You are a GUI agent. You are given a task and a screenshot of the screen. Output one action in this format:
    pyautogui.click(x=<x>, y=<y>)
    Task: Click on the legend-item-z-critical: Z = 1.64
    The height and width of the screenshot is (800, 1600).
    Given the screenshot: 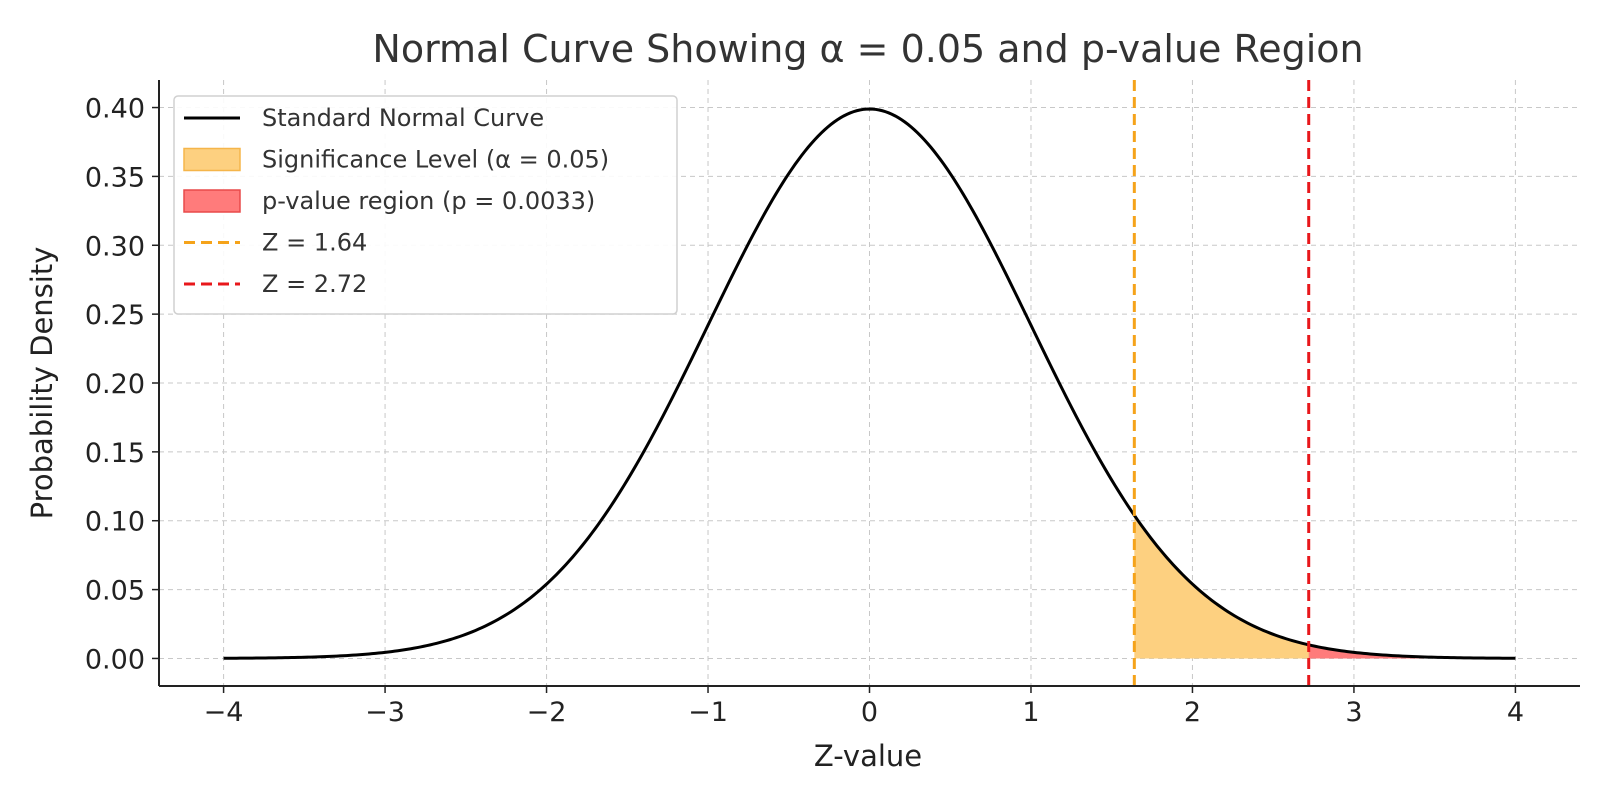 What is the action you would take?
    pyautogui.click(x=275, y=243)
    